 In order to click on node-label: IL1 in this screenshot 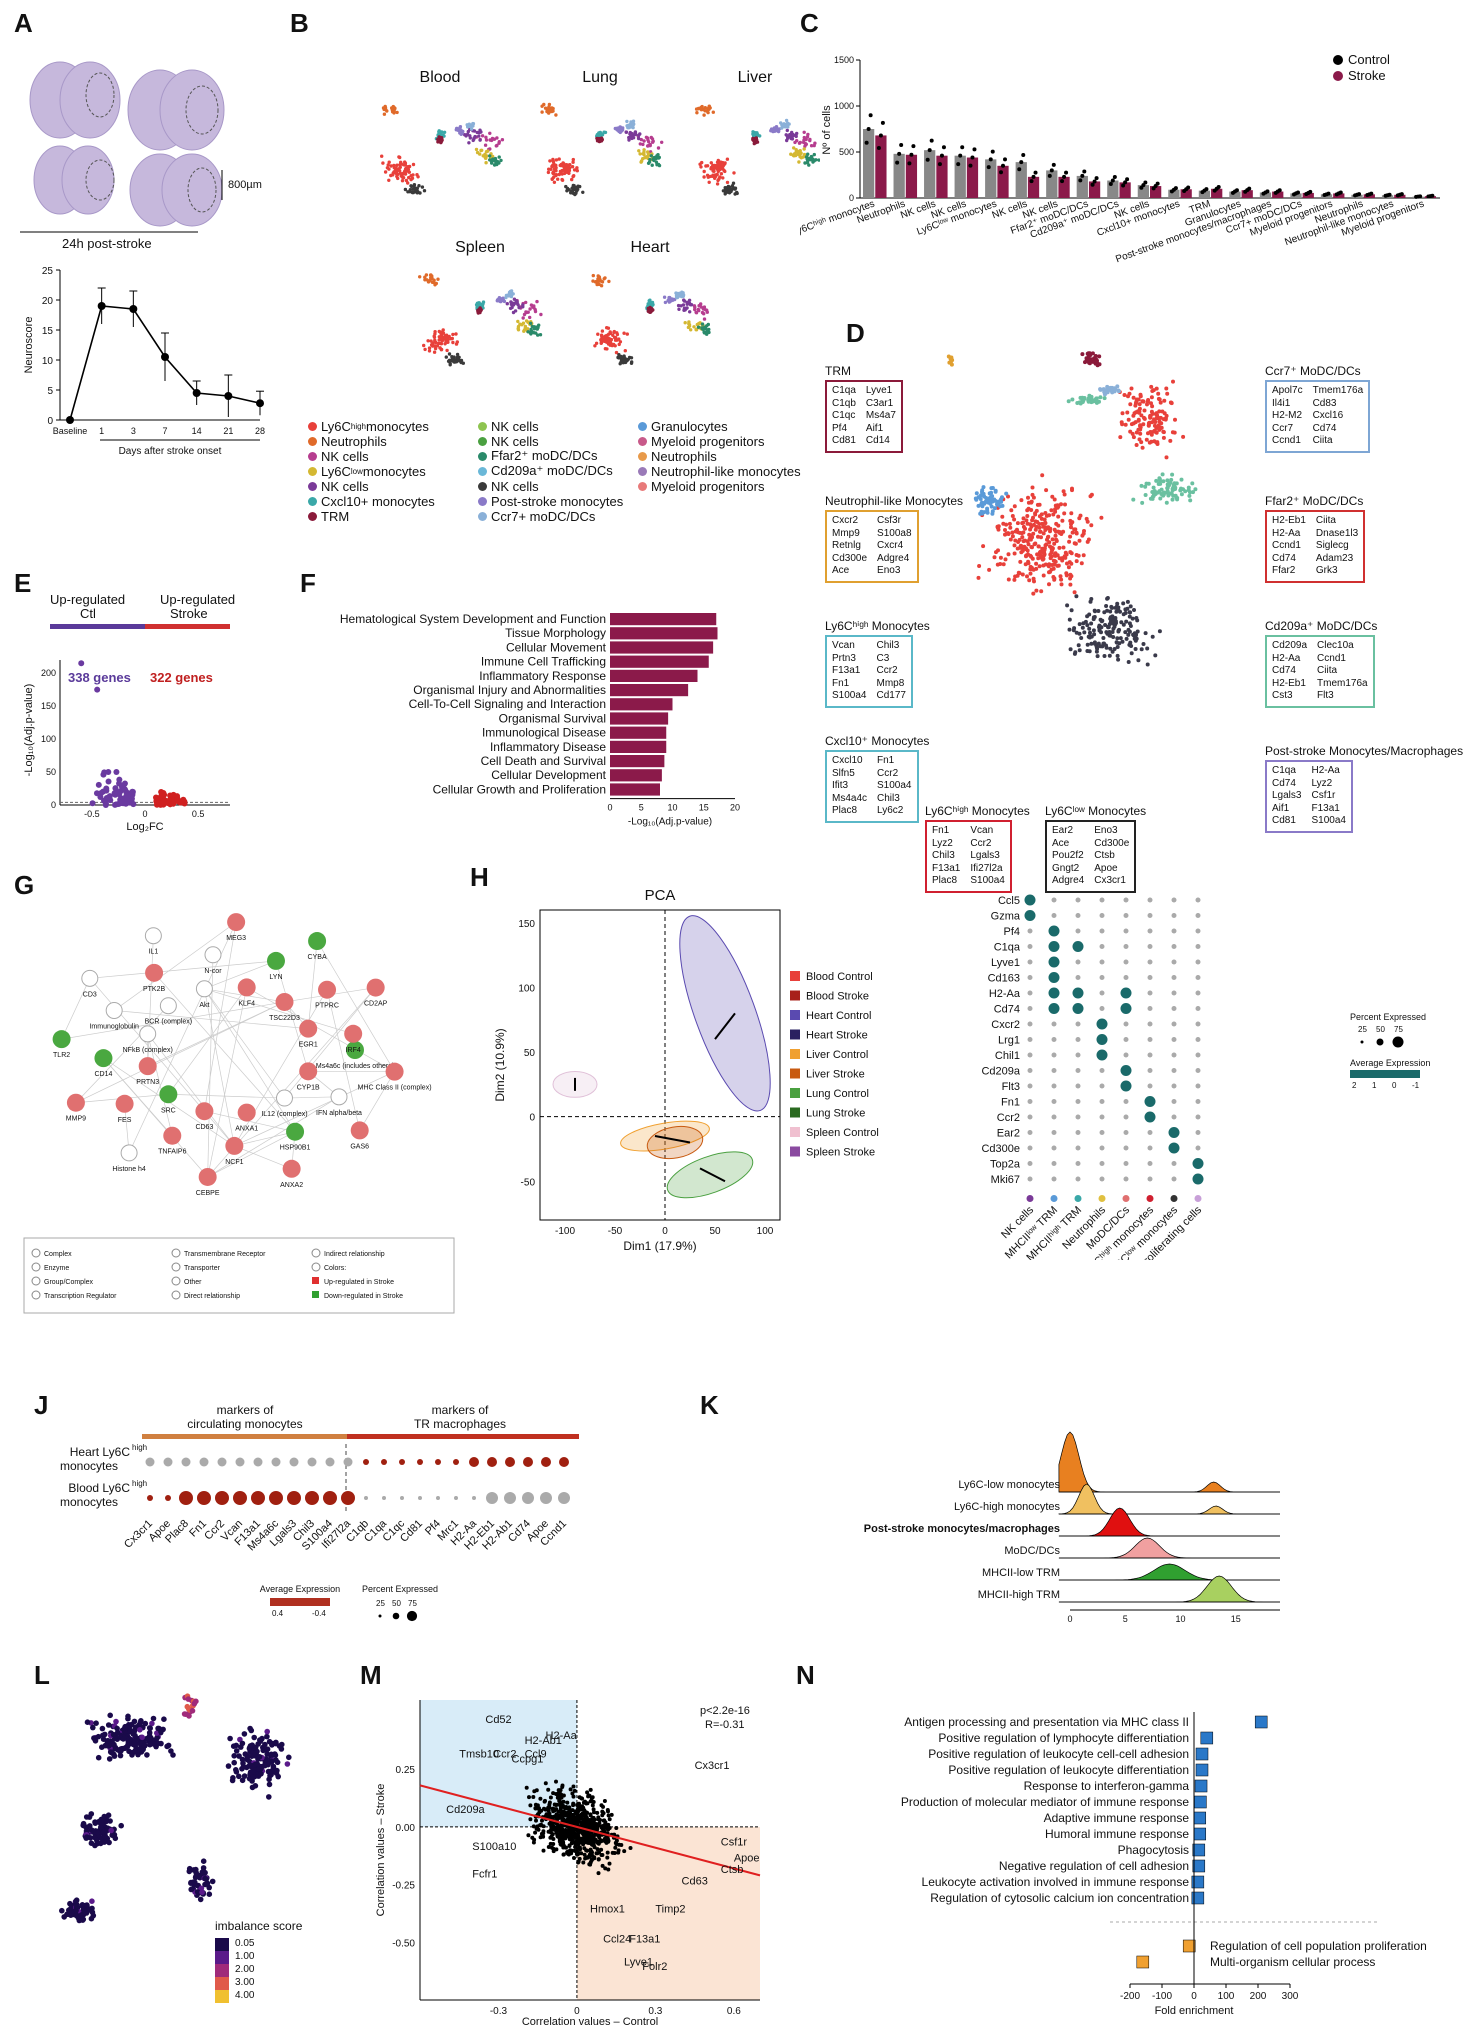, I will do `click(153, 952)`.